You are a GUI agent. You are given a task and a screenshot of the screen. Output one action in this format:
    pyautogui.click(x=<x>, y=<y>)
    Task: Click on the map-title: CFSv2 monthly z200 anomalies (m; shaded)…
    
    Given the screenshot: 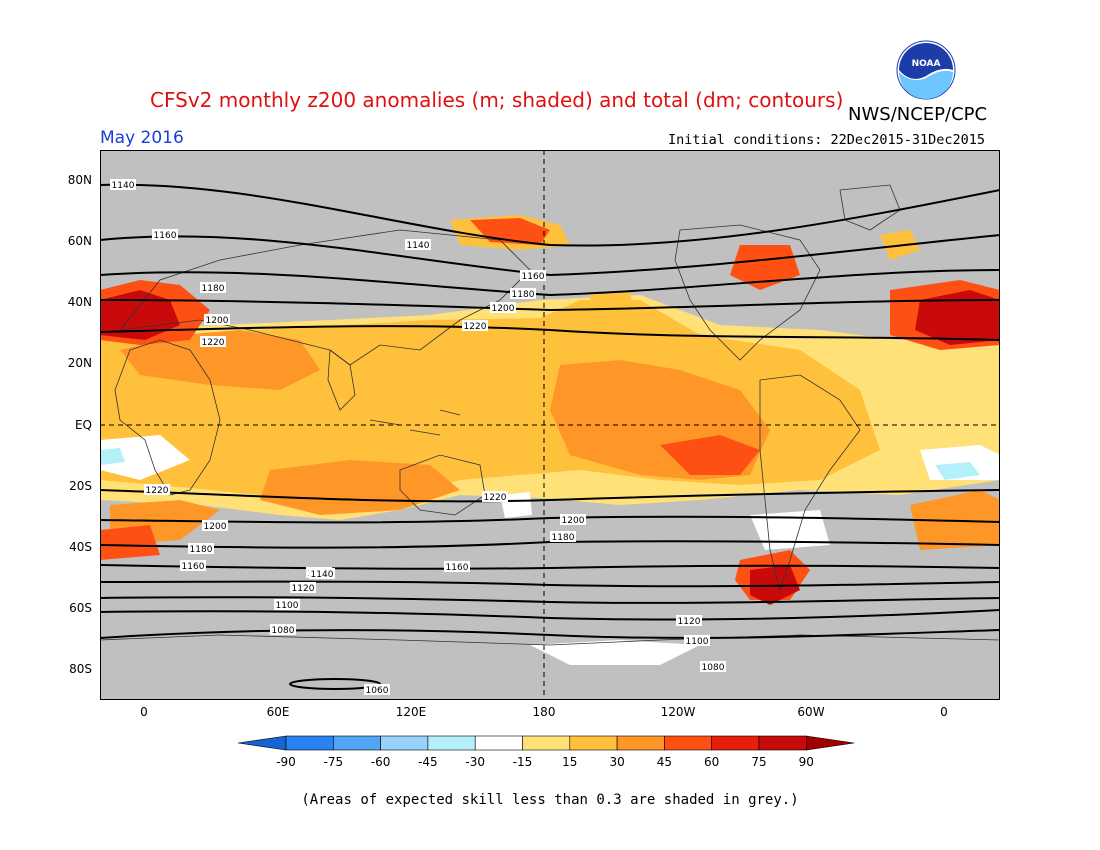 What is the action you would take?
    pyautogui.click(x=497, y=100)
    